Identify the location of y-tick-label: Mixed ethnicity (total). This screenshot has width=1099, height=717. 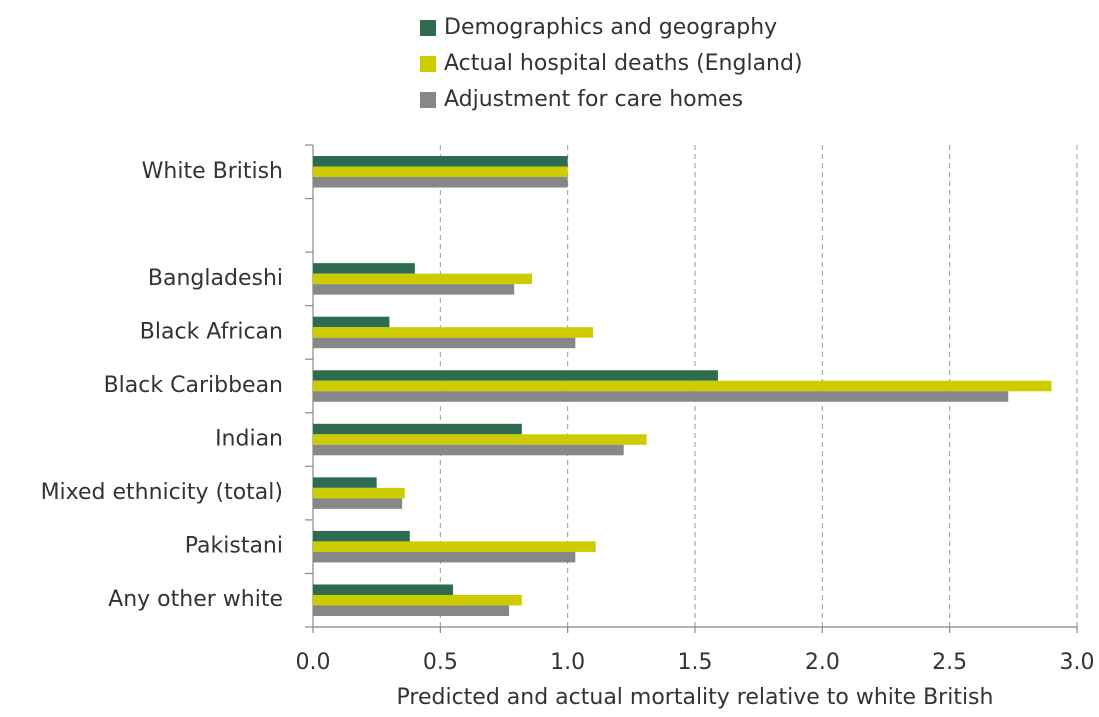
(162, 492).